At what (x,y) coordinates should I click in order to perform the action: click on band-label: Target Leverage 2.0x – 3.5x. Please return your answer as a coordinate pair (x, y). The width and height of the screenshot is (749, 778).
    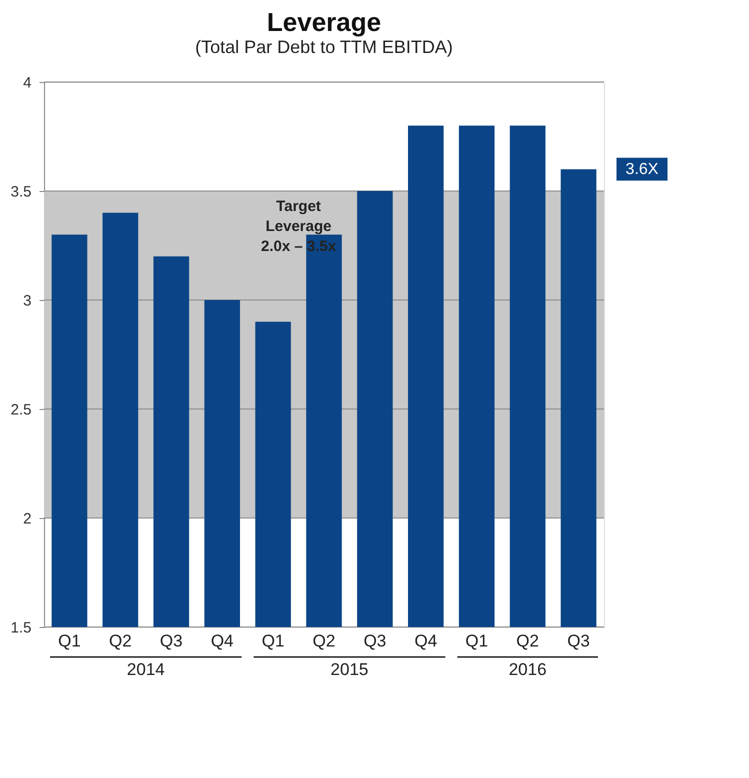
    Looking at the image, I should click on (299, 226).